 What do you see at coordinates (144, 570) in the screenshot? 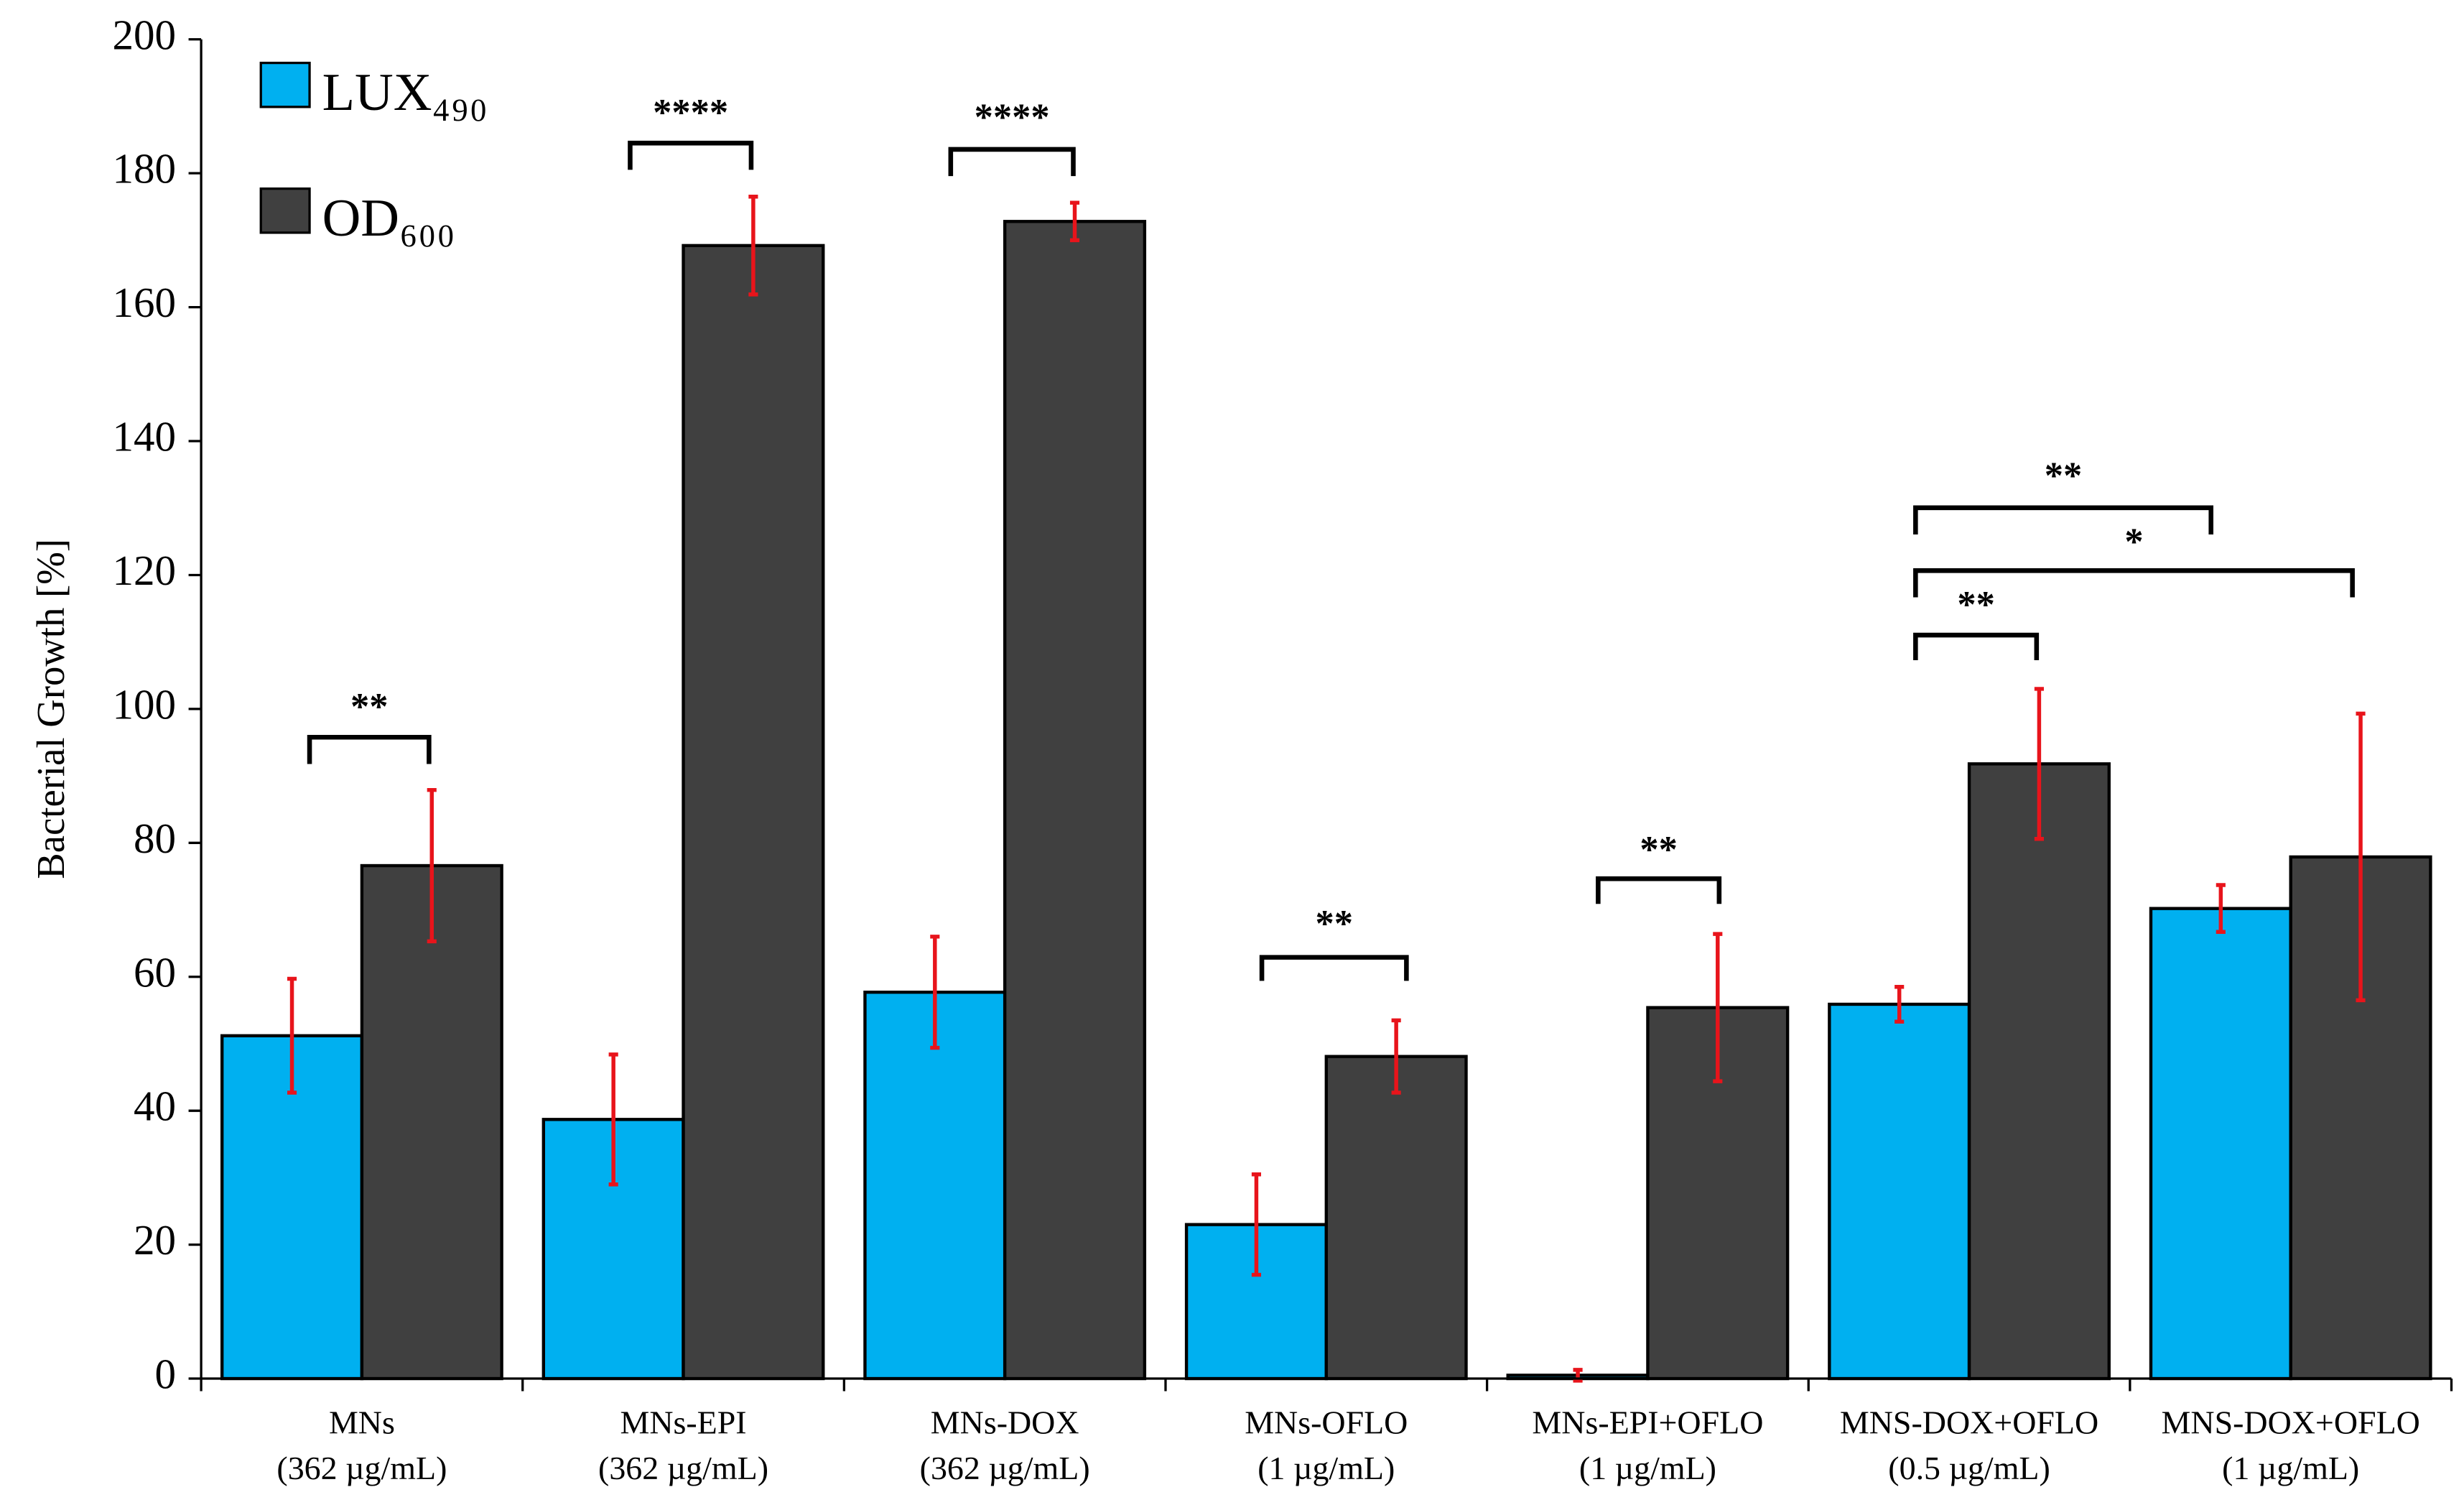
I see `y-tick-label: 120` at bounding box center [144, 570].